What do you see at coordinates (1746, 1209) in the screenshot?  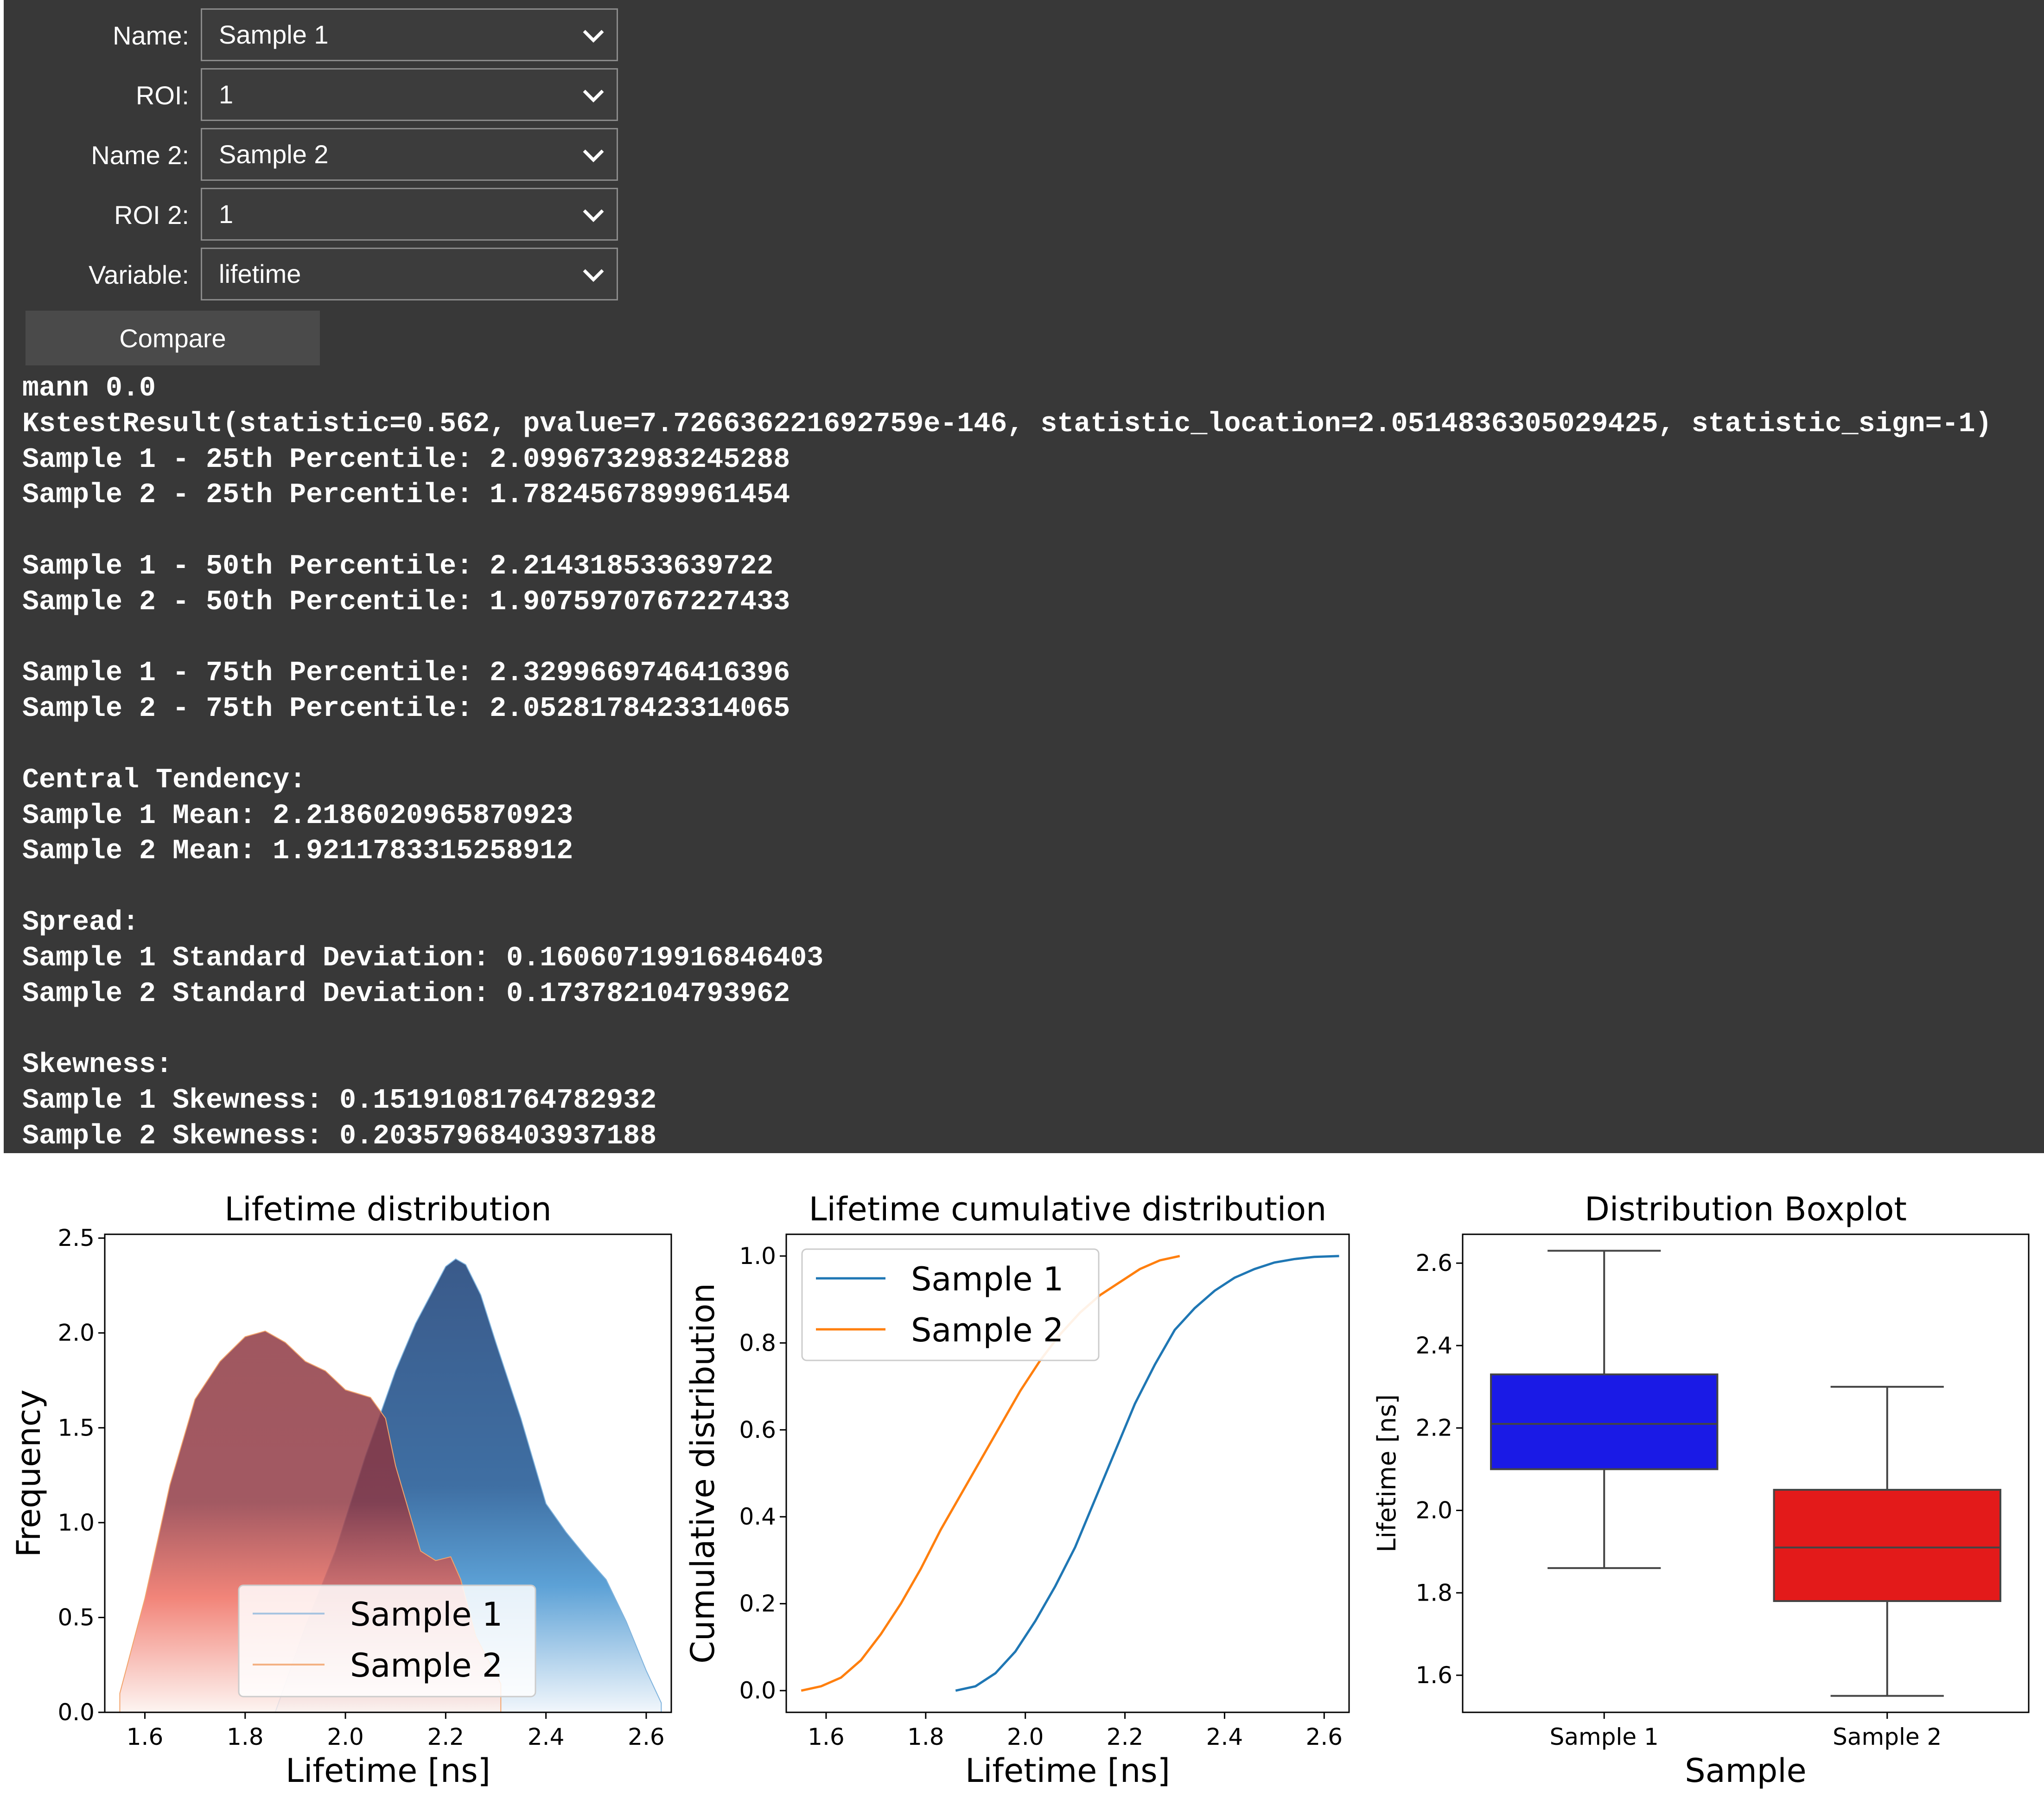 I see `chart-title: Distribution Boxplot` at bounding box center [1746, 1209].